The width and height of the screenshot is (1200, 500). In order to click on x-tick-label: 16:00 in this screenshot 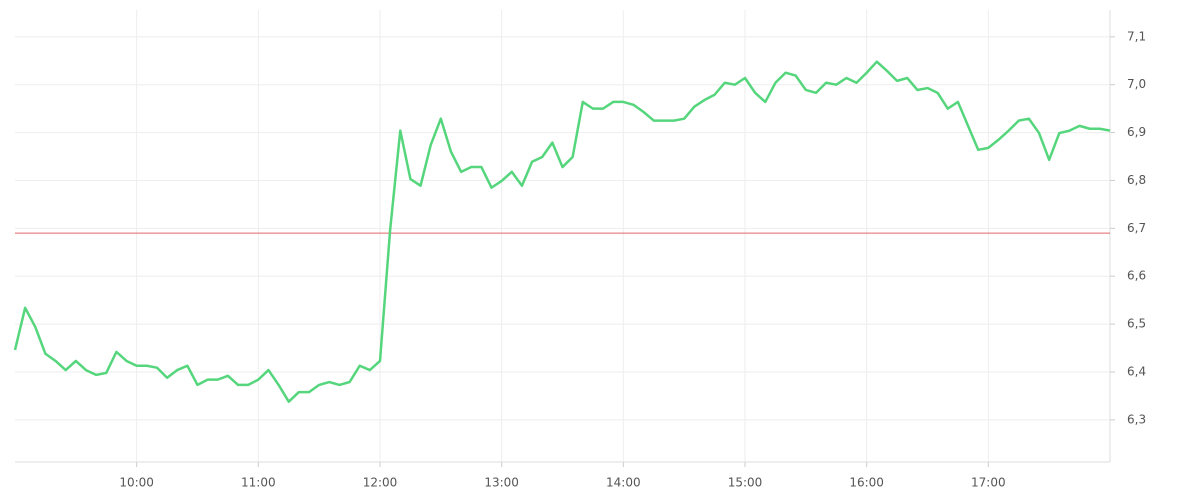, I will do `click(866, 483)`.